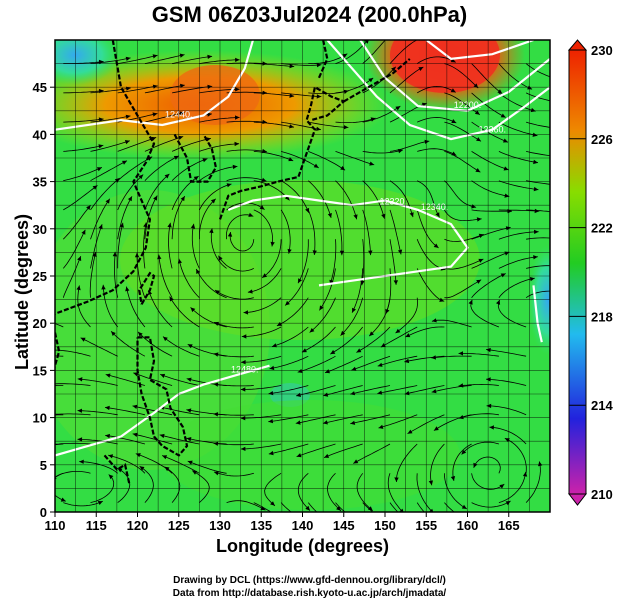 The height and width of the screenshot is (605, 619). Describe the element at coordinates (602, 139) in the screenshot. I see `colorbar-tick-label: 226` at that location.